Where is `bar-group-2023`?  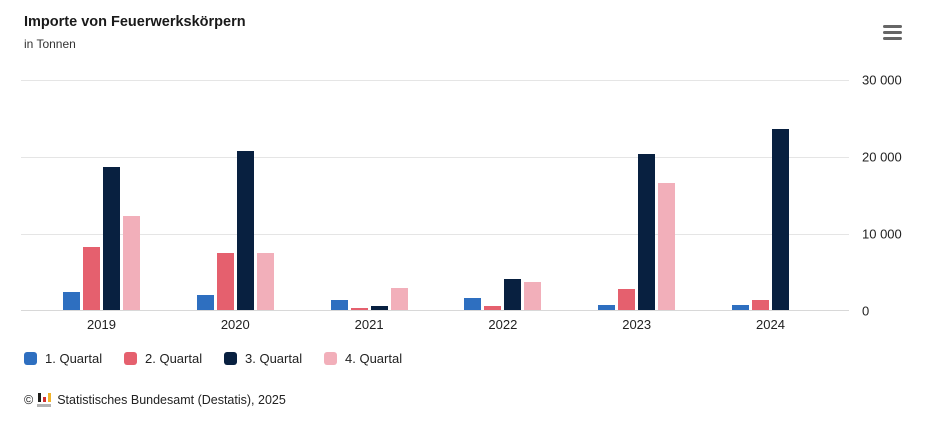
bar-group-2023 is located at coordinates (637, 195).